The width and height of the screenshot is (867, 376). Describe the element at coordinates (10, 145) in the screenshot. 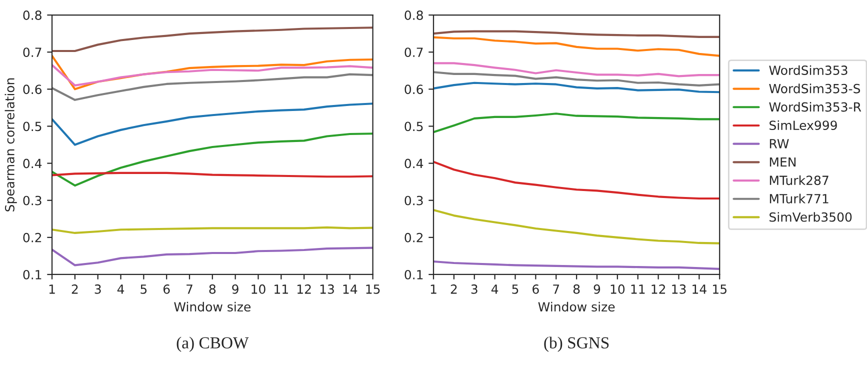

I see `y-axis-title: Spearman correlation` at that location.